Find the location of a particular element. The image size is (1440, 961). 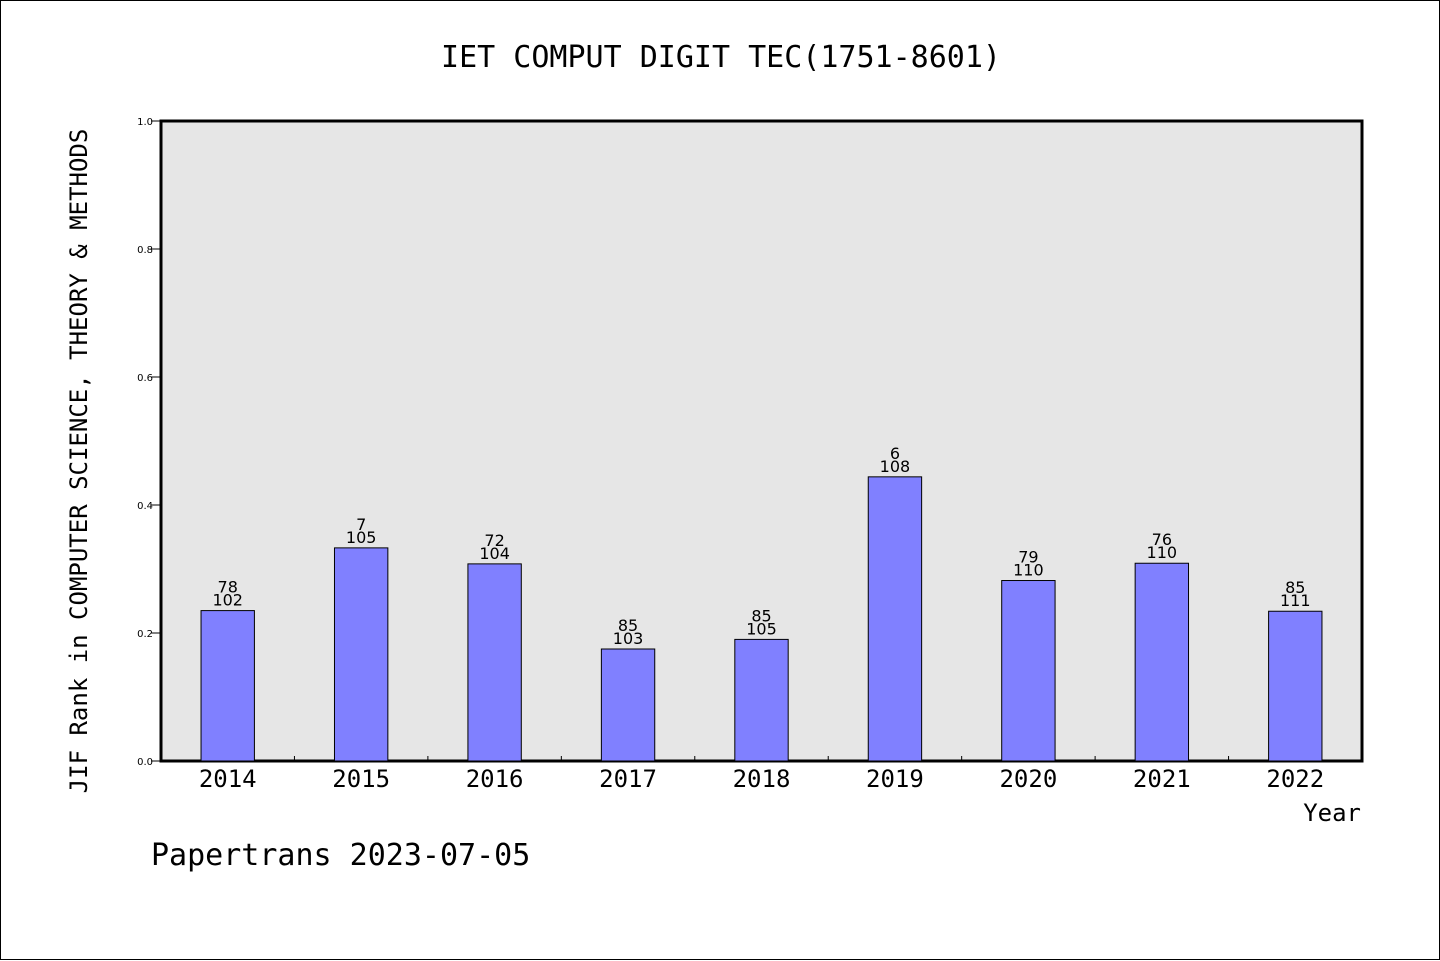

x-tick-label: 2014 is located at coordinates (228, 779).